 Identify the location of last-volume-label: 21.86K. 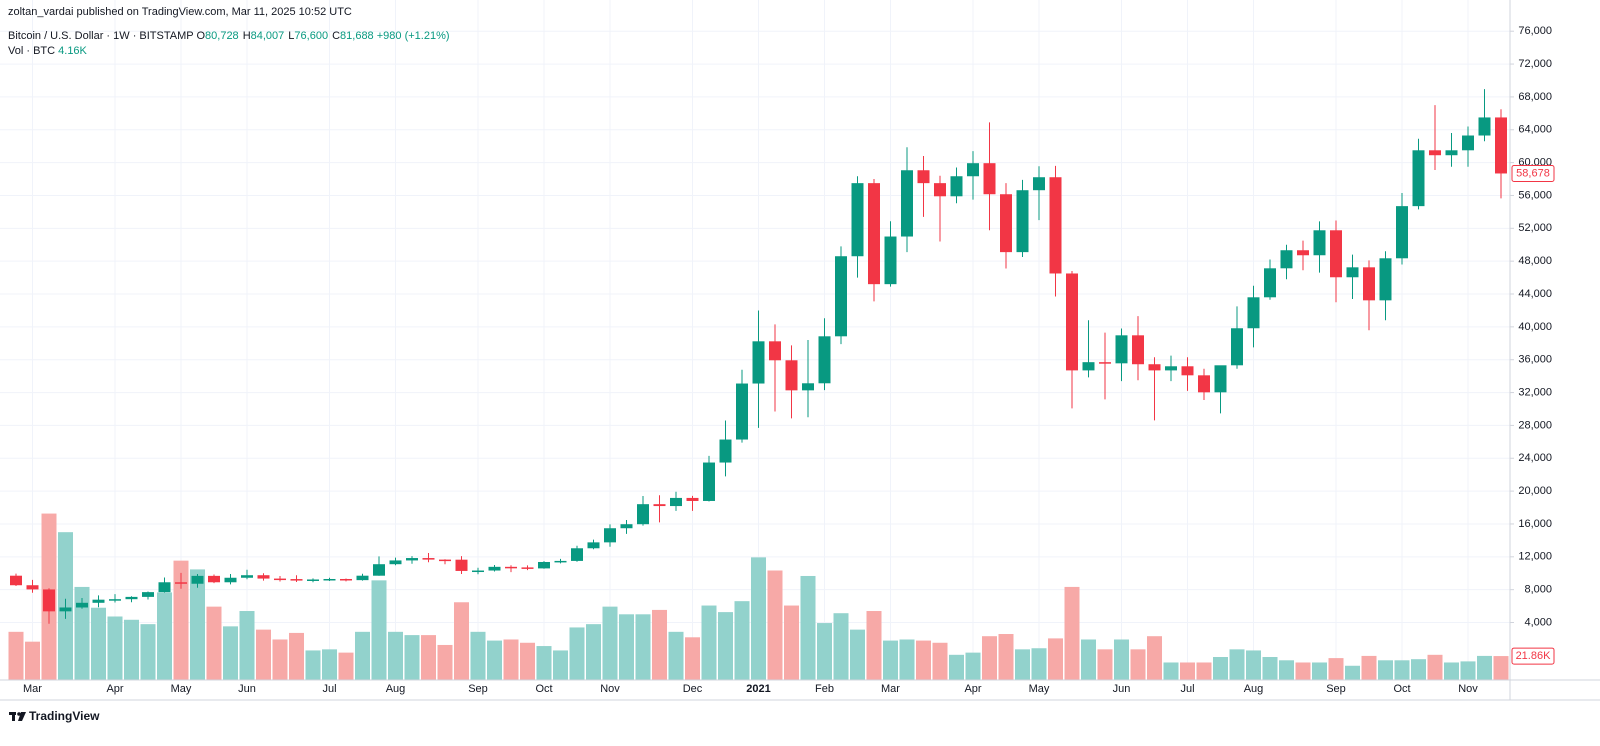
(1534, 656).